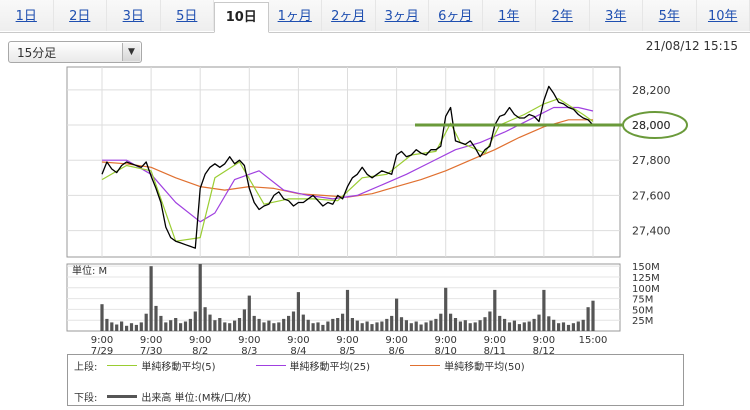 The image size is (750, 410). Describe the element at coordinates (270, 365) in the screenshot. I see `legend-ma25-swatch` at that location.